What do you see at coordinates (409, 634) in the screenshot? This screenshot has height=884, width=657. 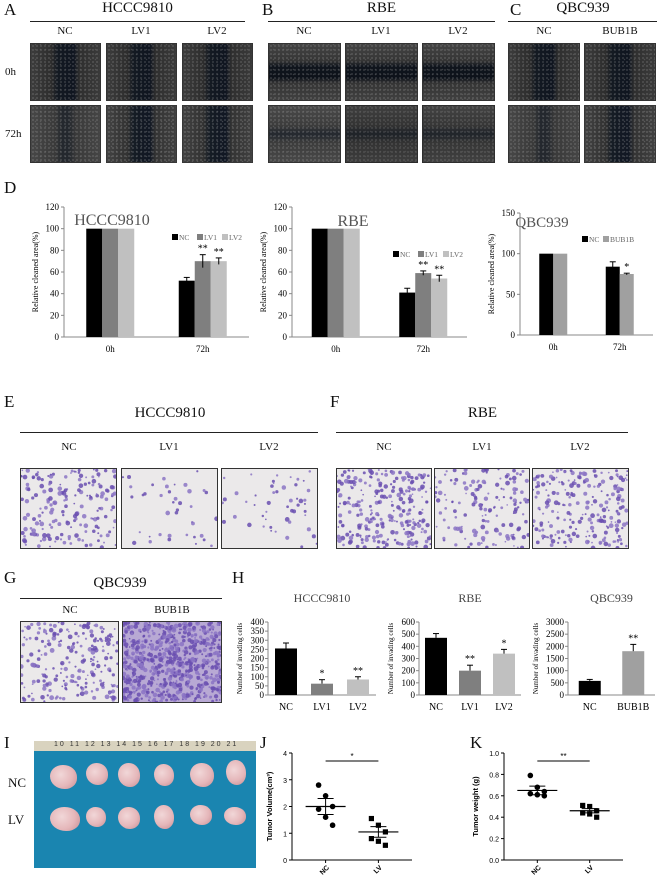 I see `y-tick-label: 500` at bounding box center [409, 634].